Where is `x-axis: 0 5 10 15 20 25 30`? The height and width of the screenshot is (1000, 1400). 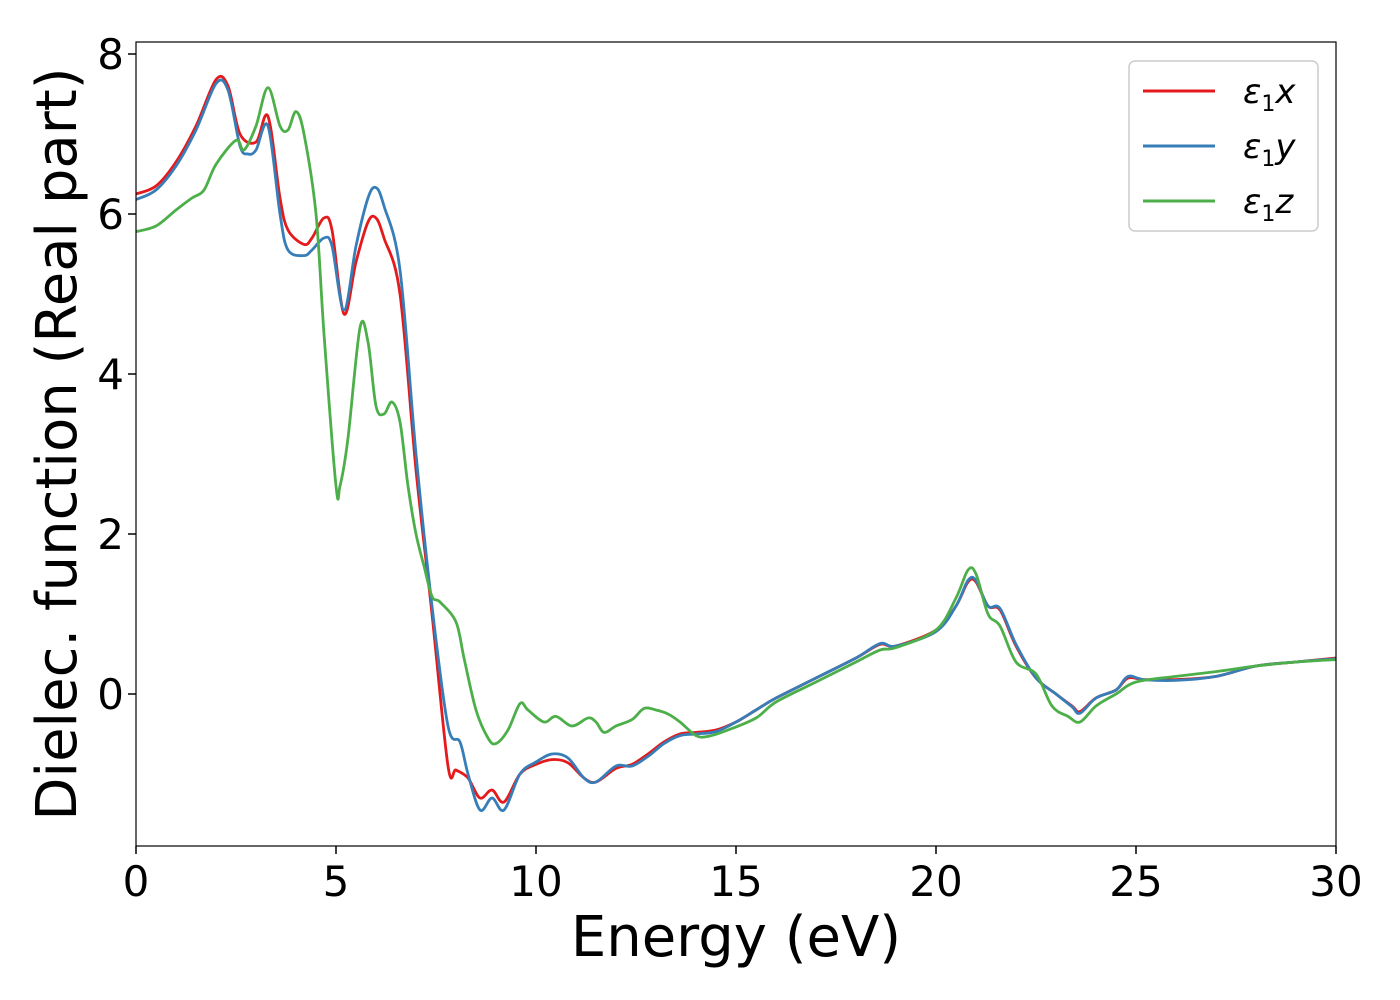 x-axis: 0 5 10 15 20 25 30 is located at coordinates (743, 876).